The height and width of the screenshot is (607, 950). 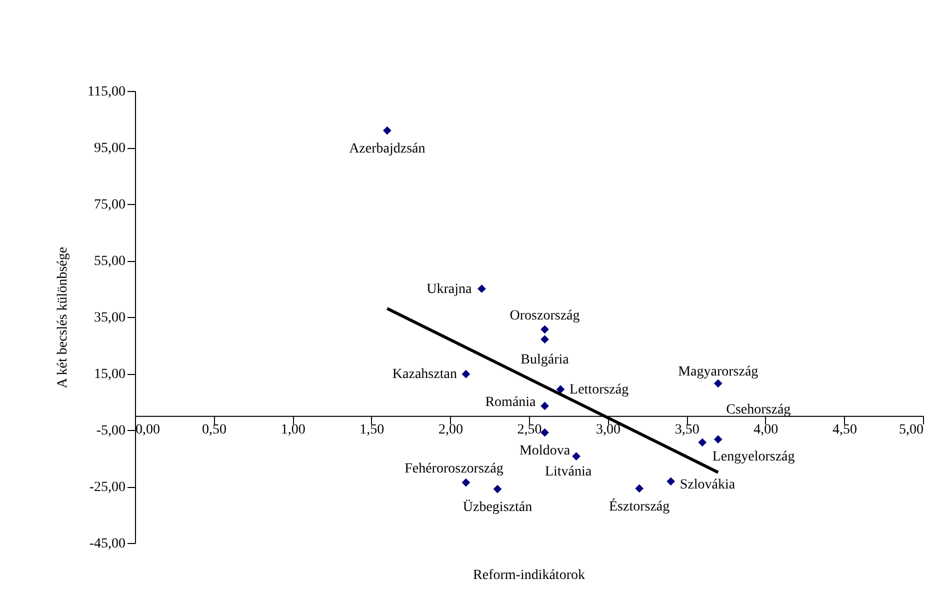 What do you see at coordinates (758, 410) in the screenshot?
I see `annotation: Csehország` at bounding box center [758, 410].